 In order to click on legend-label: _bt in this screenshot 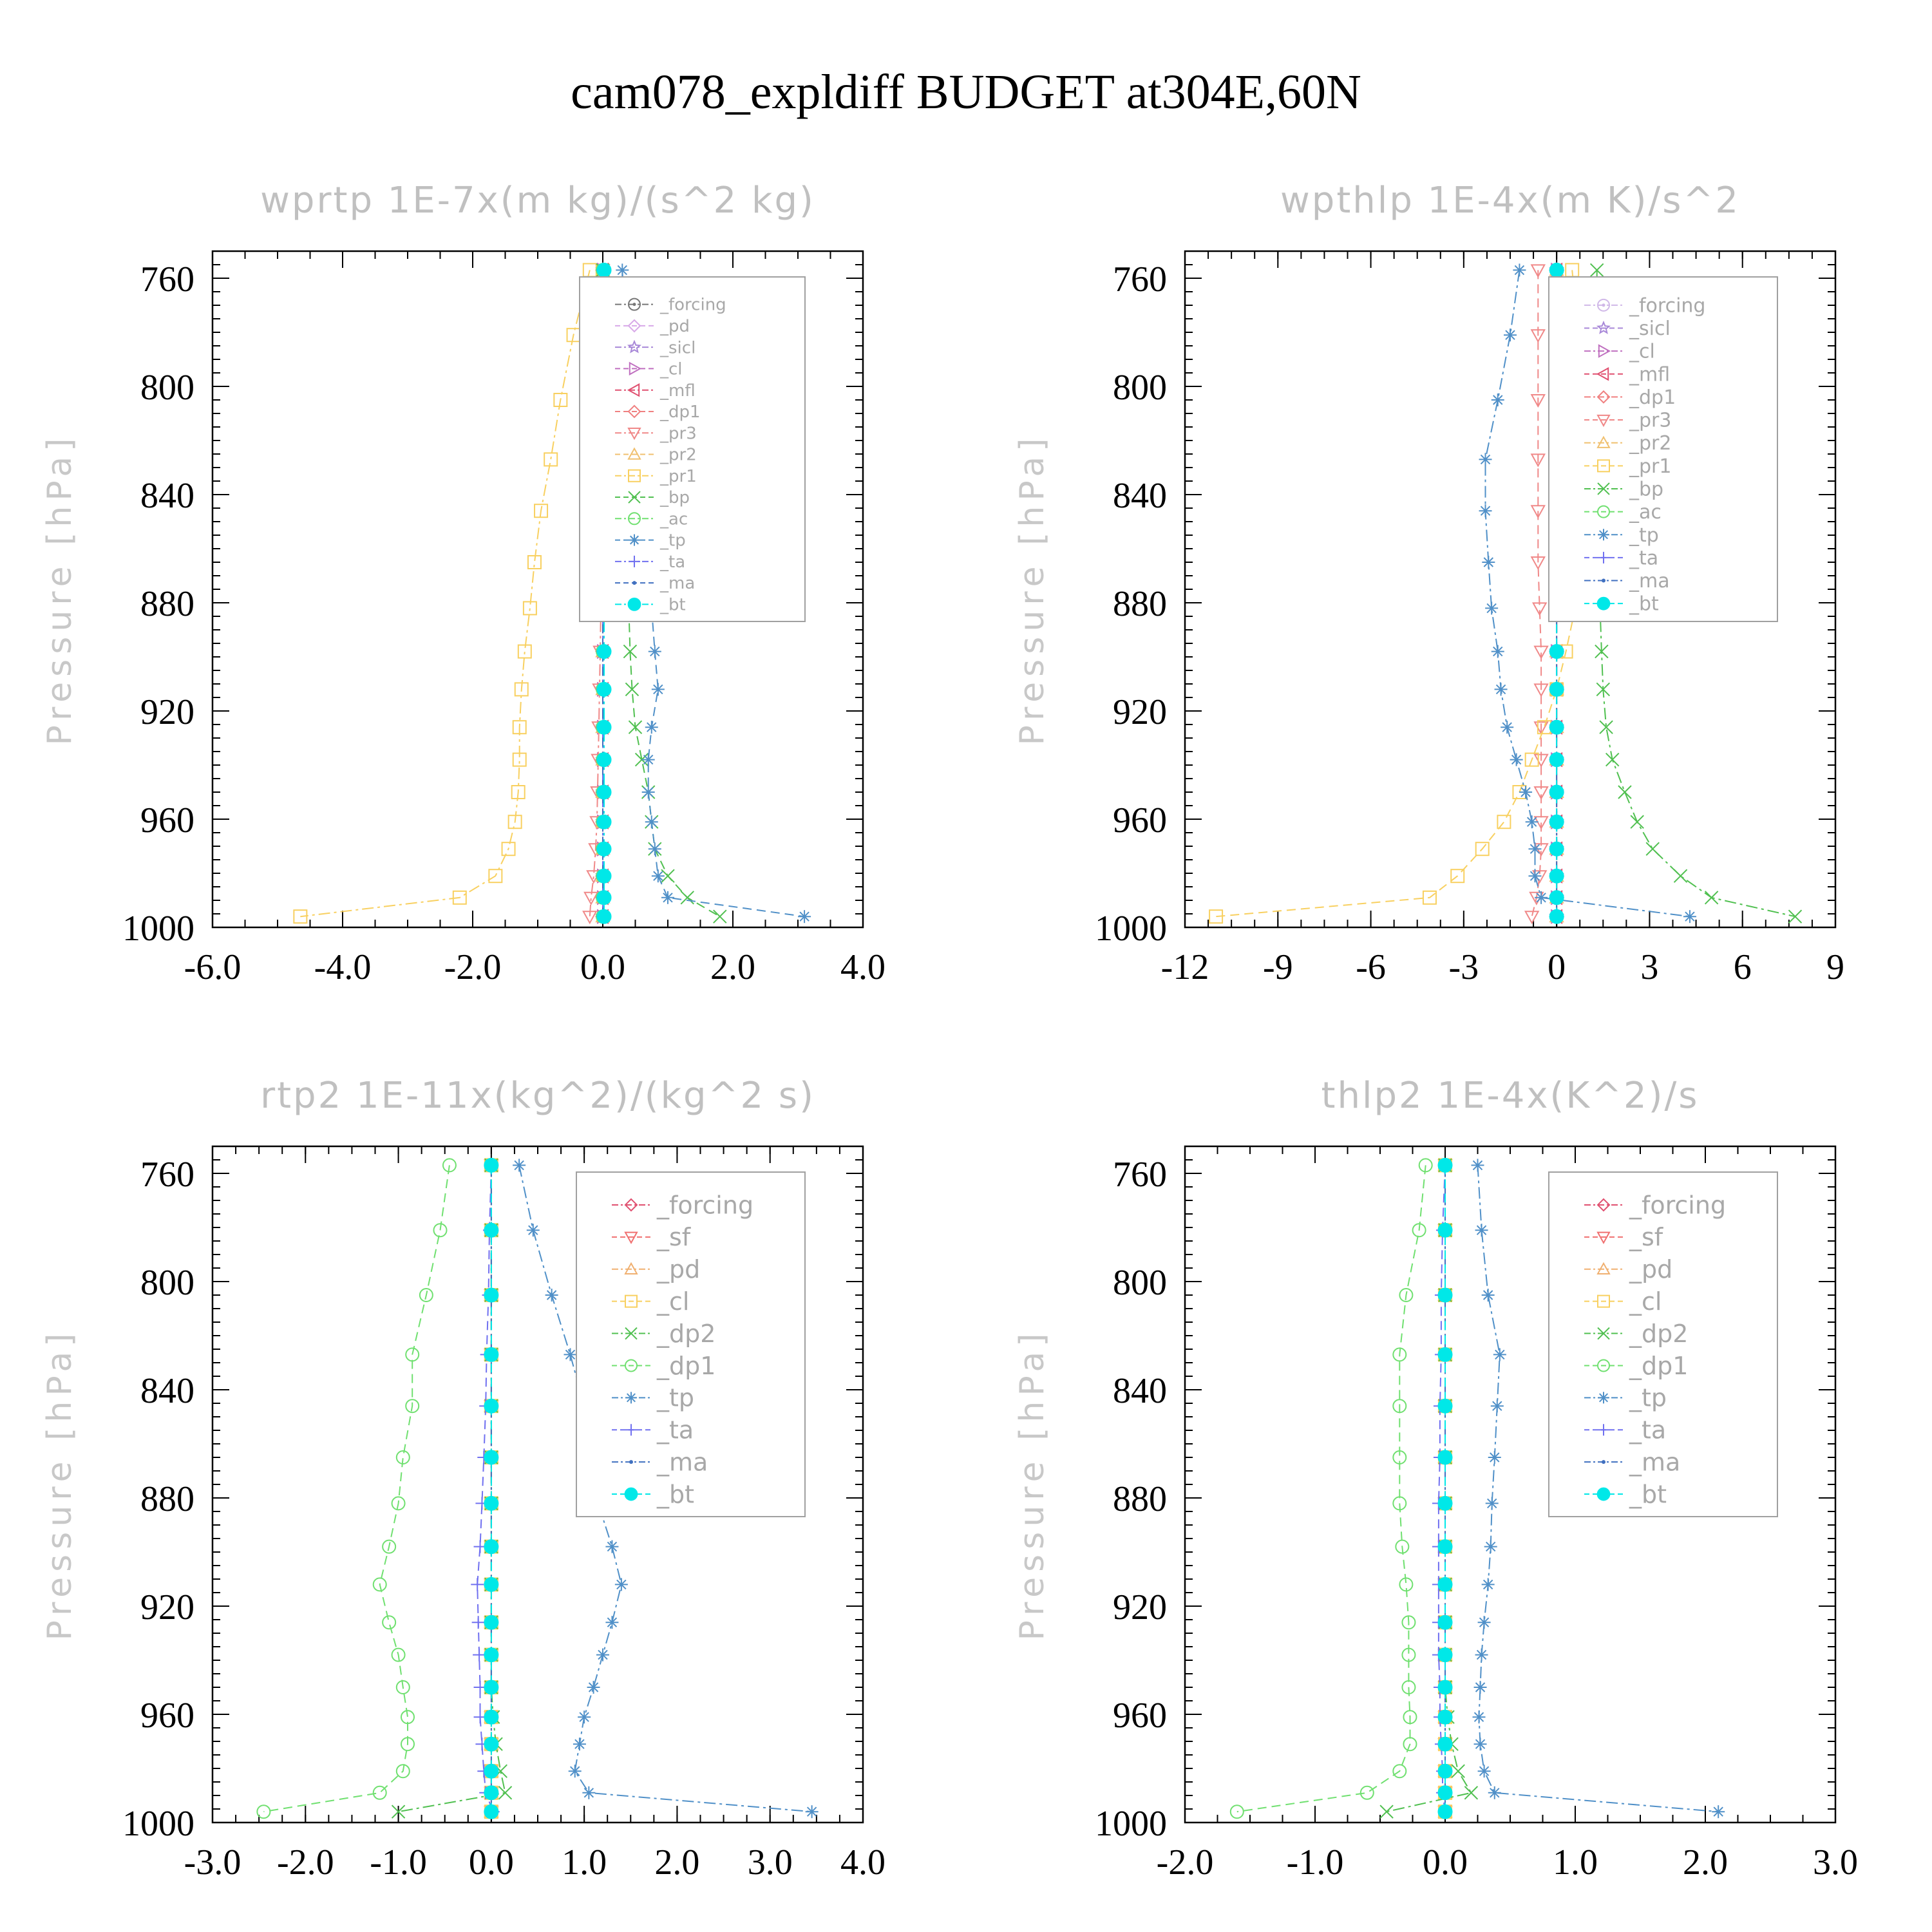, I will do `click(673, 604)`.